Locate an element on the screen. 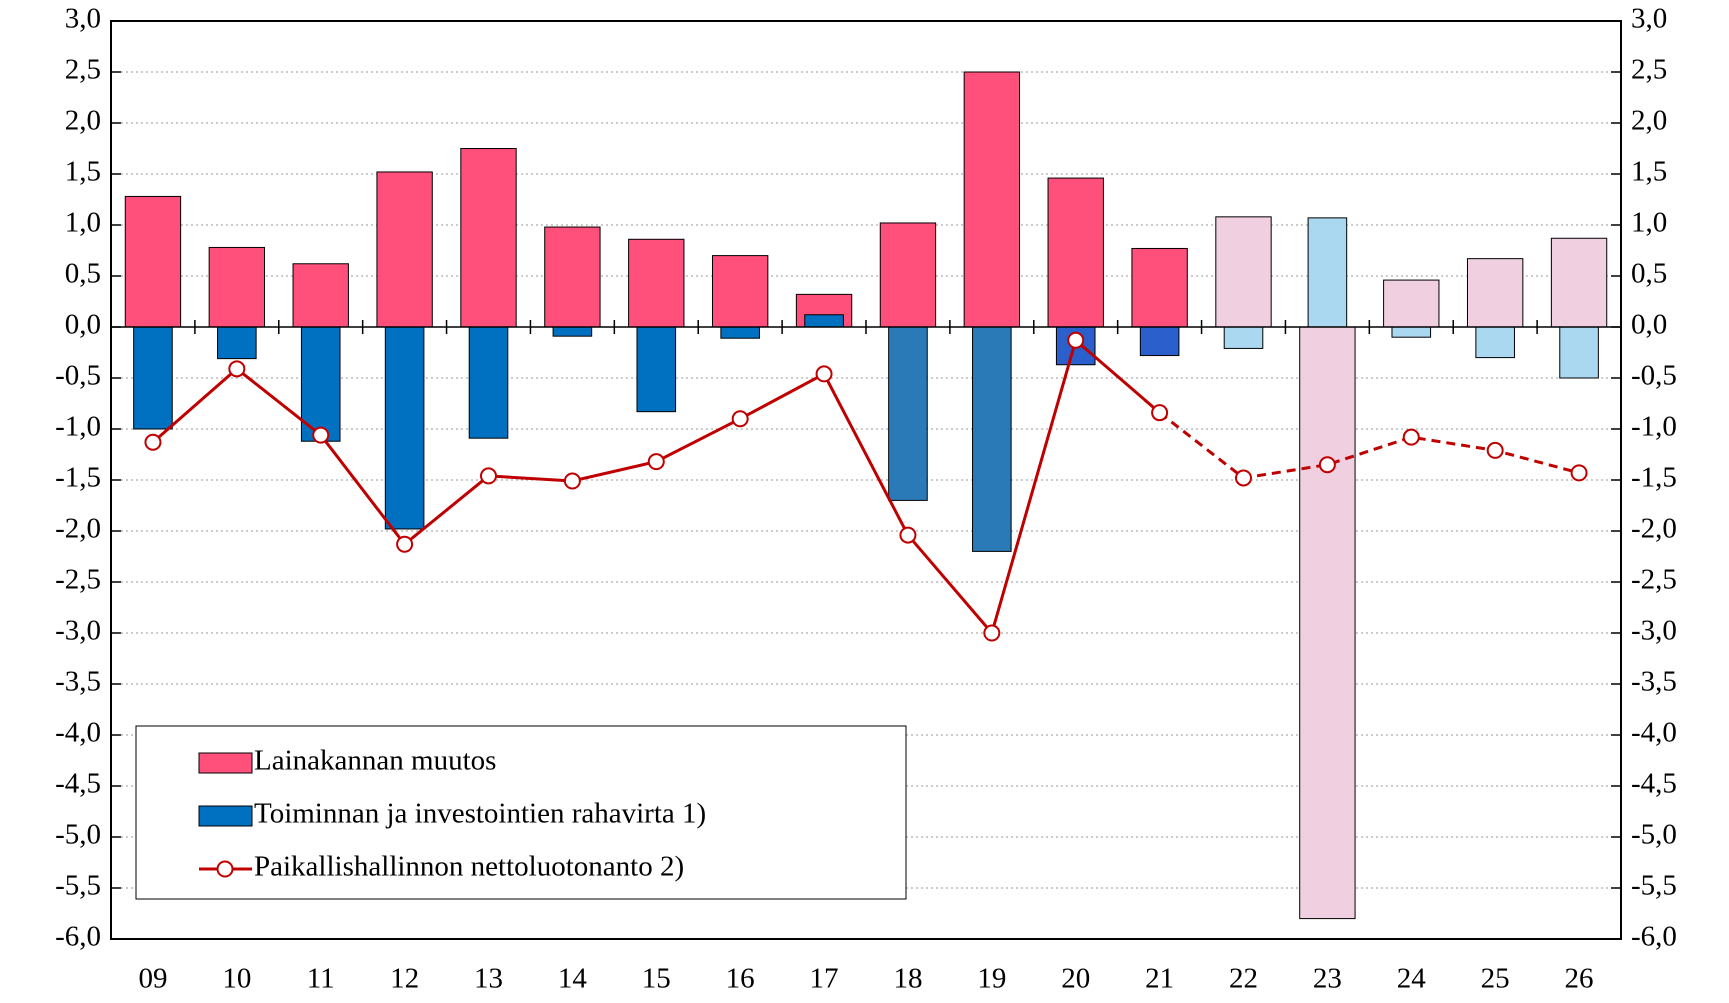 The image size is (1729, 1003). x-tick-label: 13 is located at coordinates (488, 979).